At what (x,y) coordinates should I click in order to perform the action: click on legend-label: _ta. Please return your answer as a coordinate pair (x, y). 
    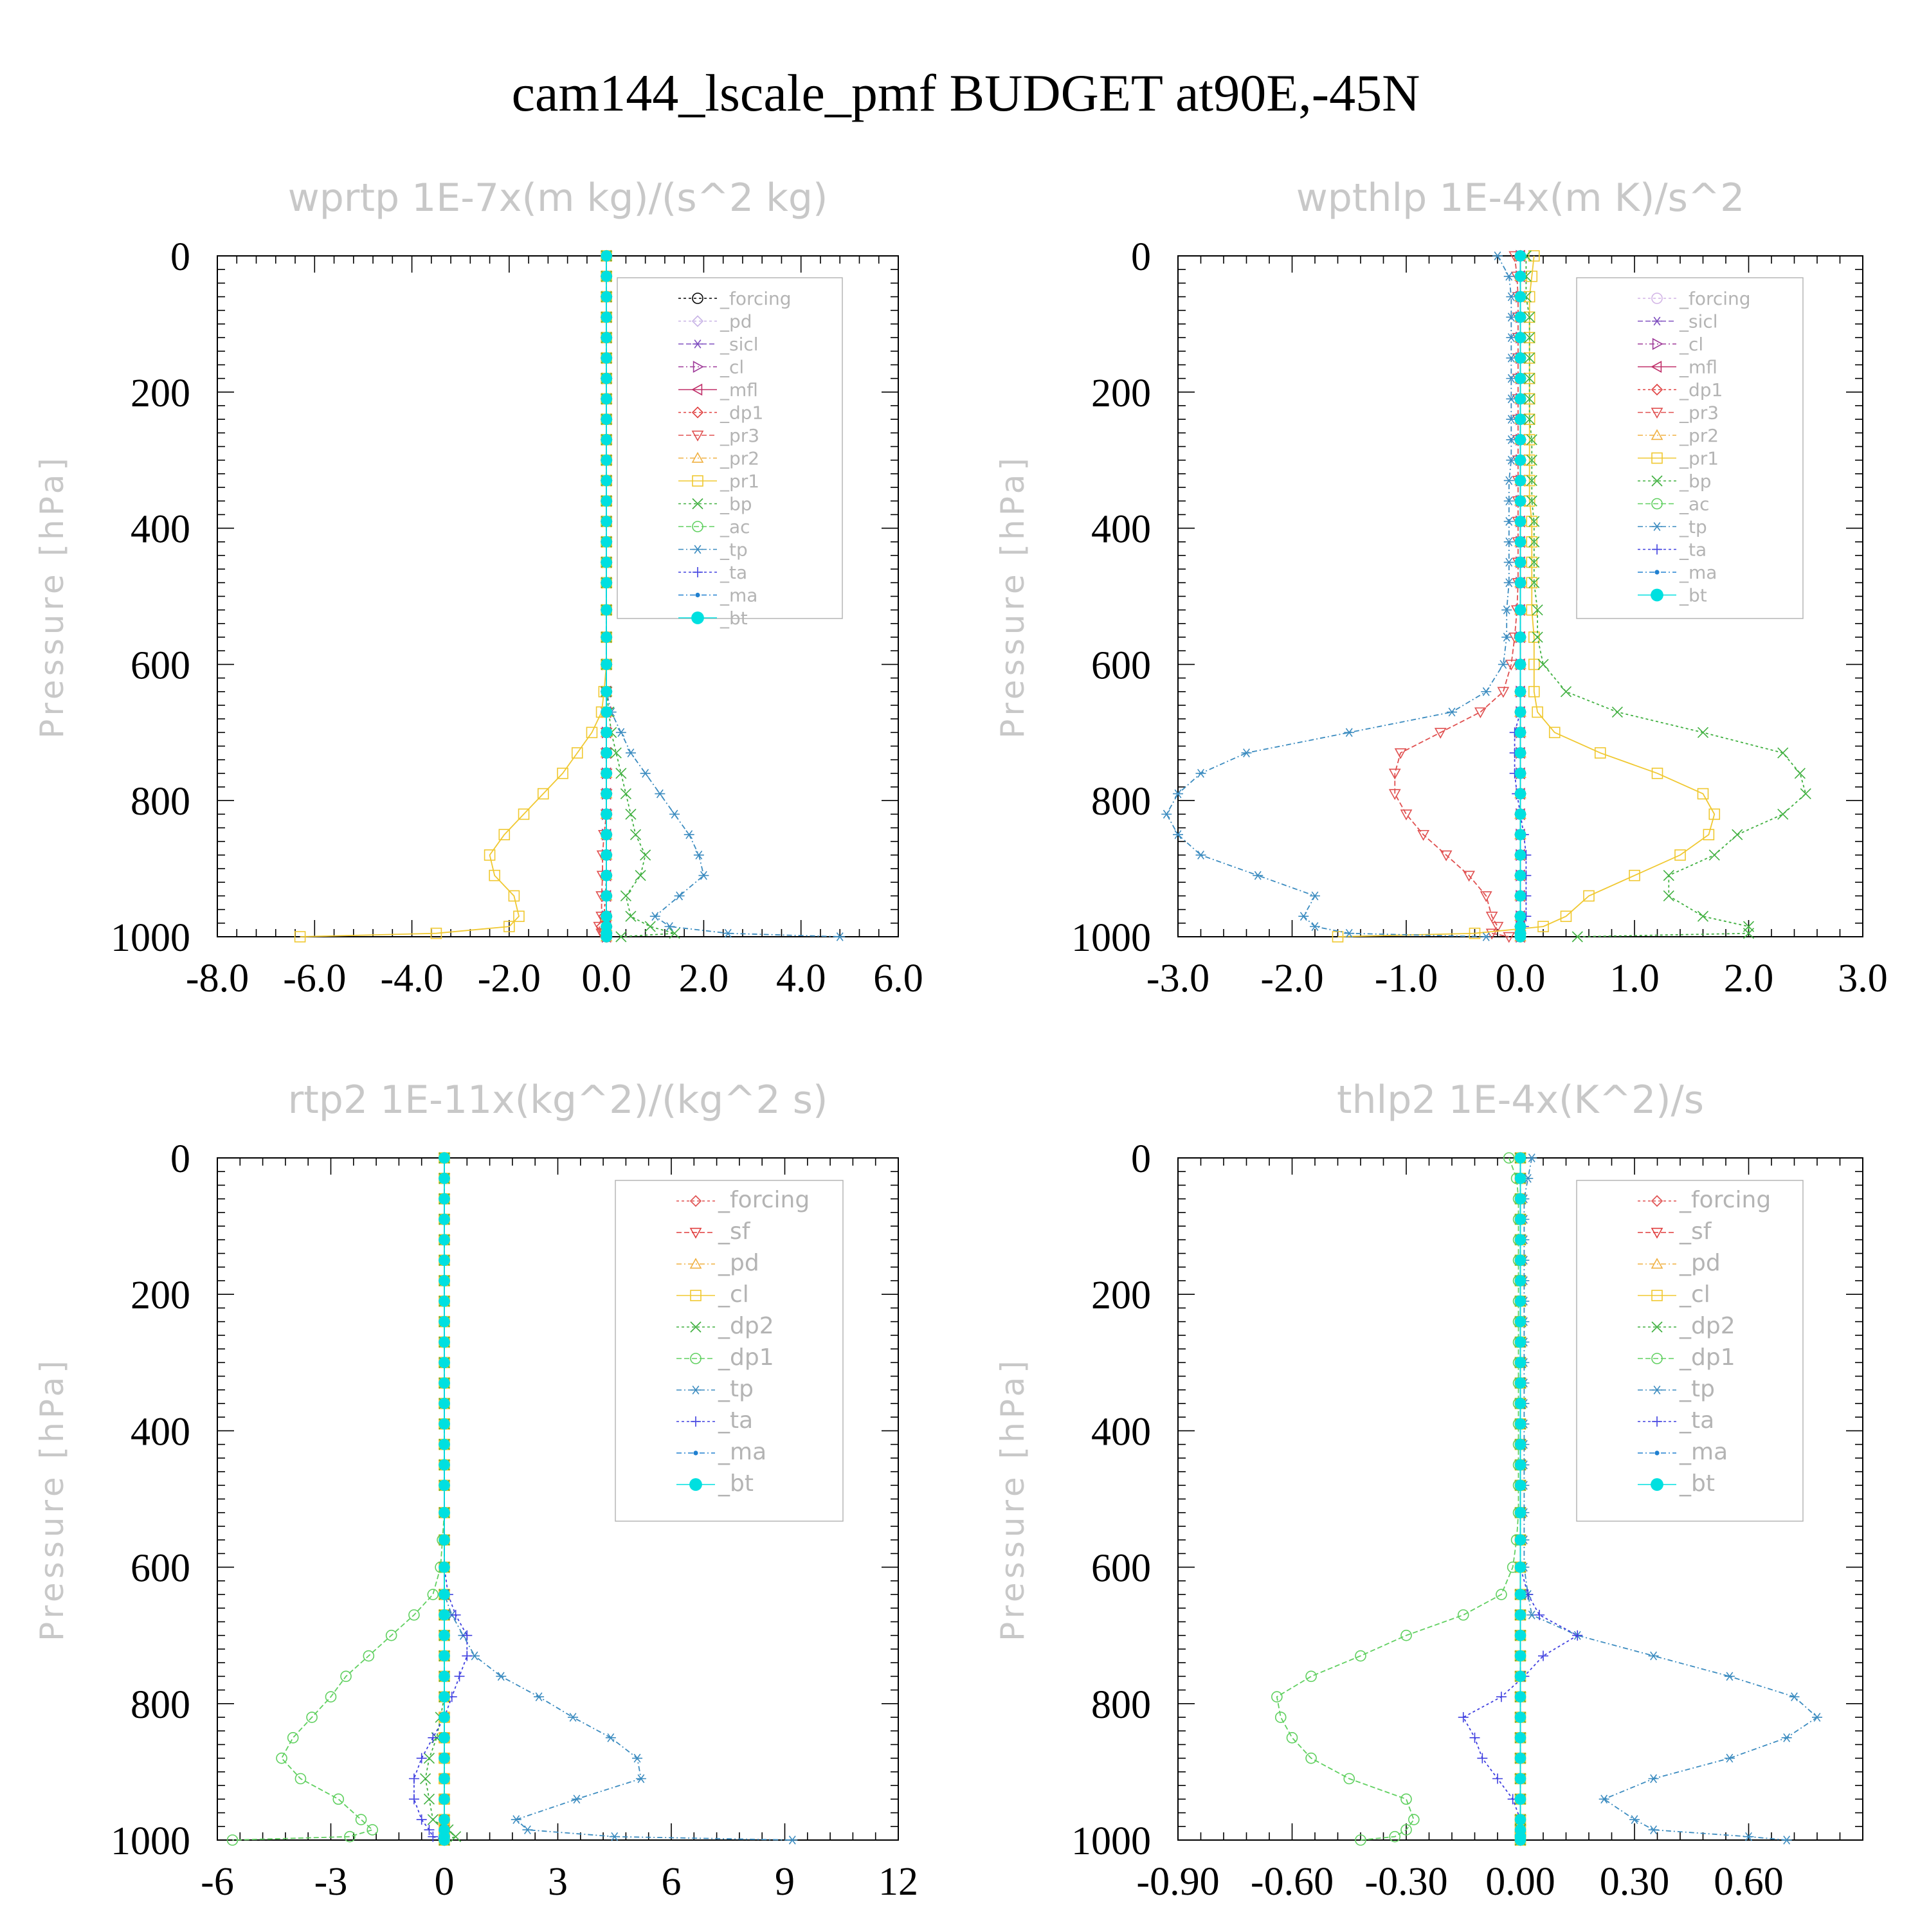
    Looking at the image, I should click on (733, 572).